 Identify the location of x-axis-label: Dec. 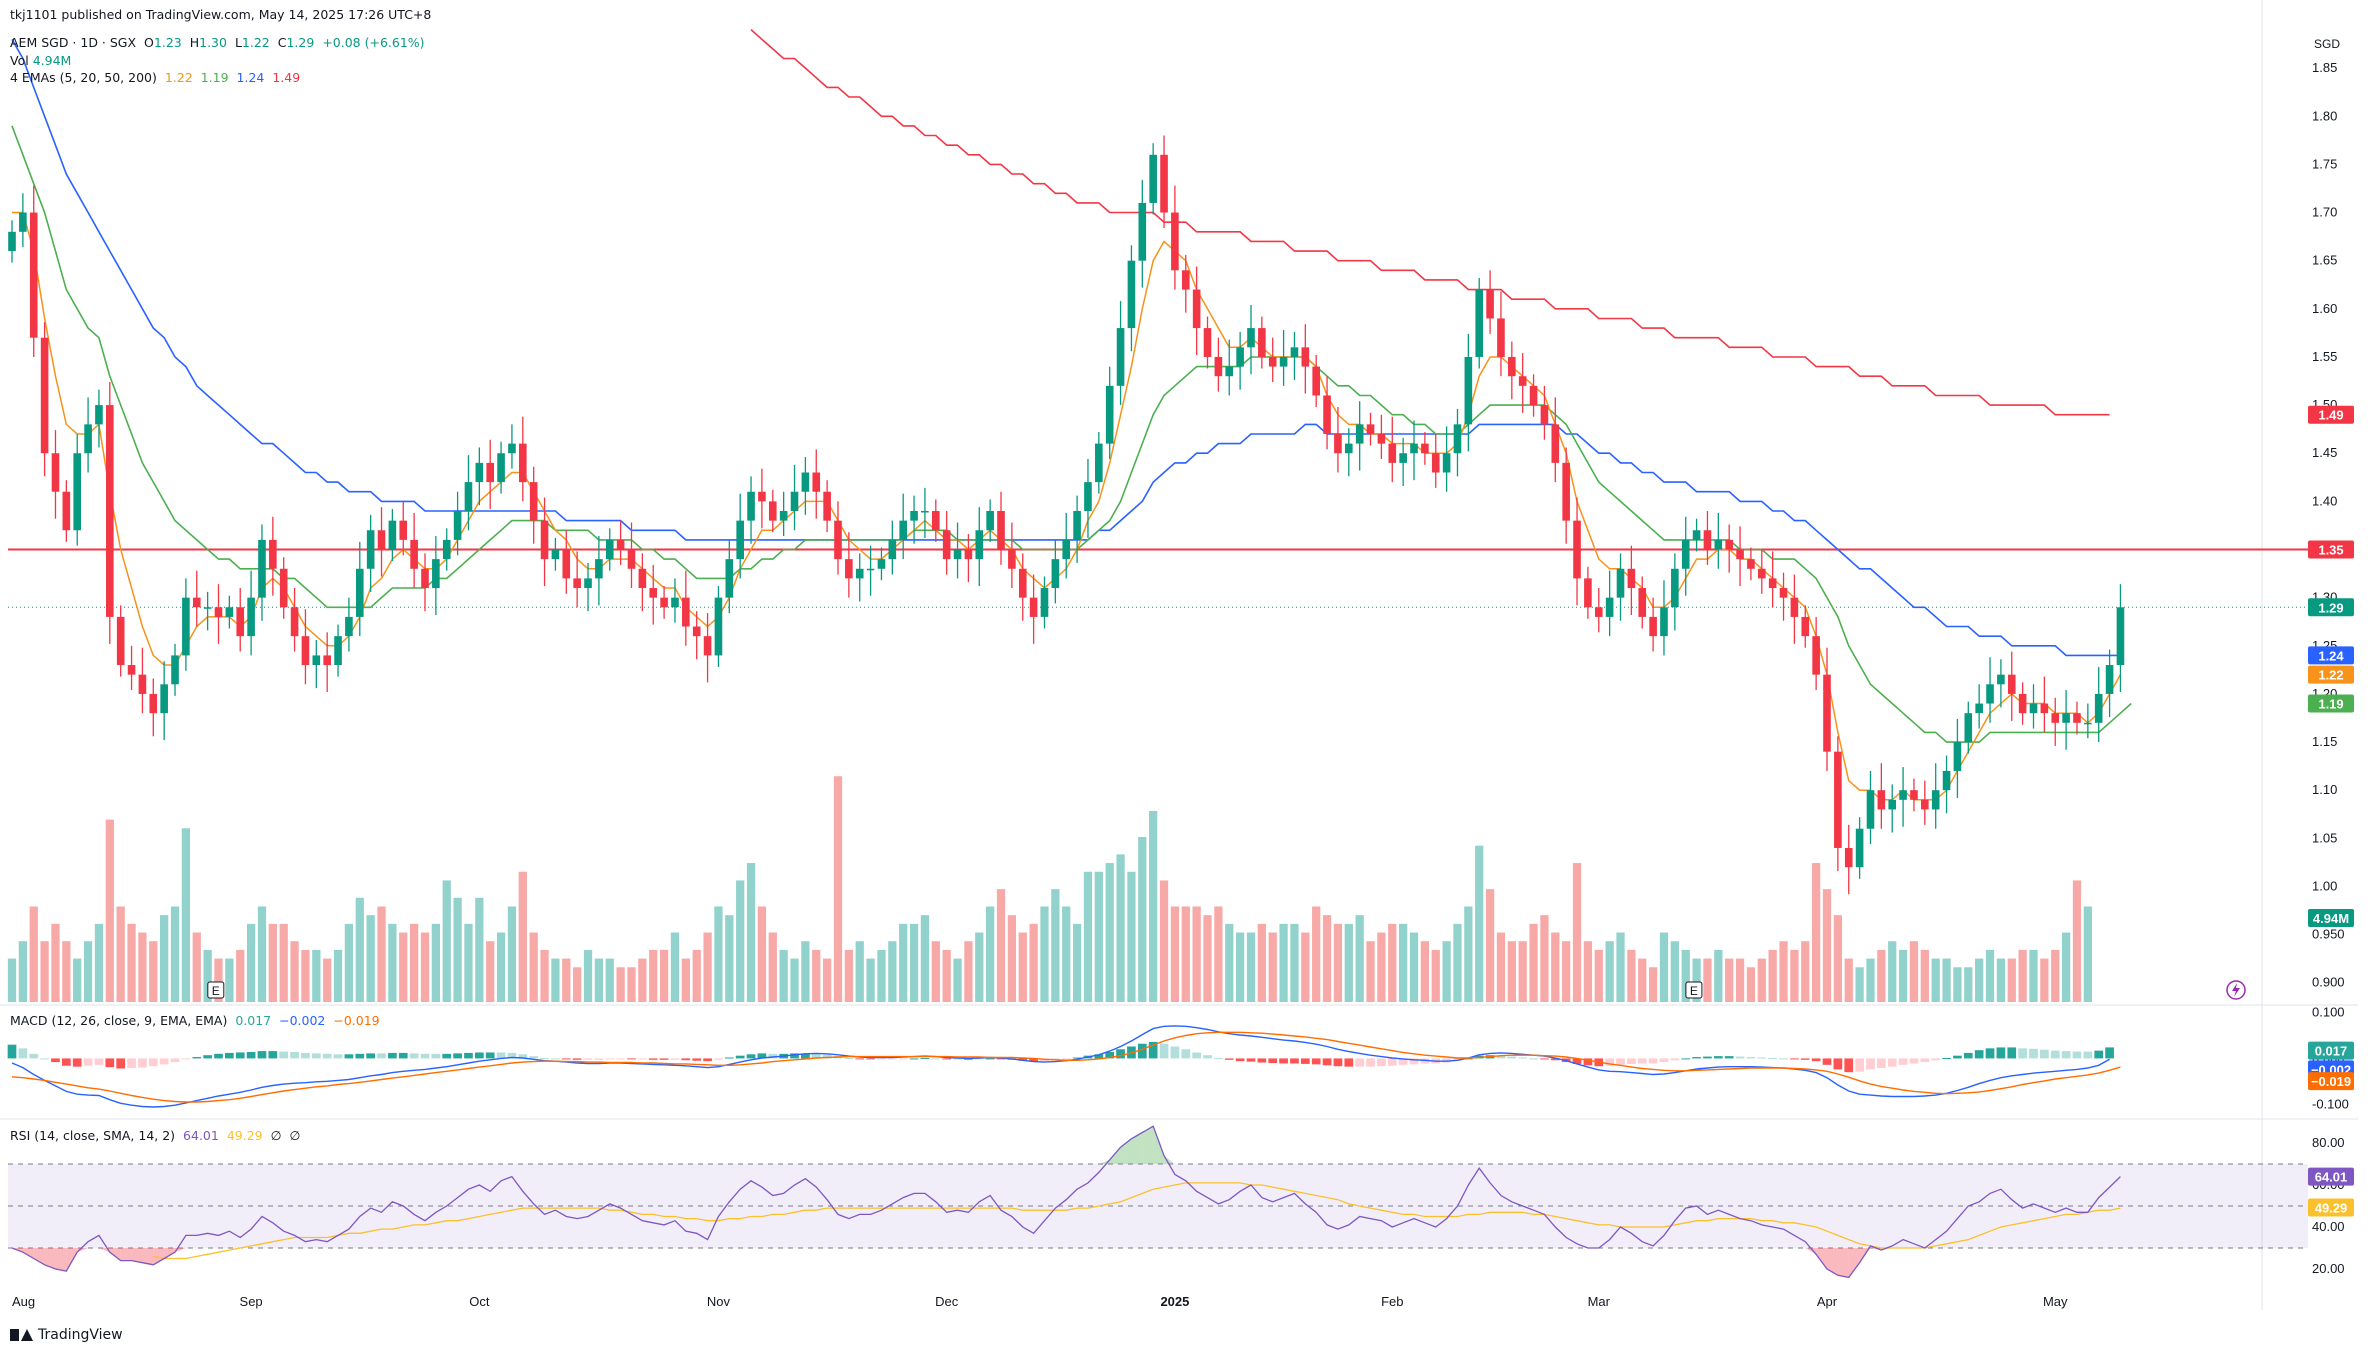
(947, 1301).